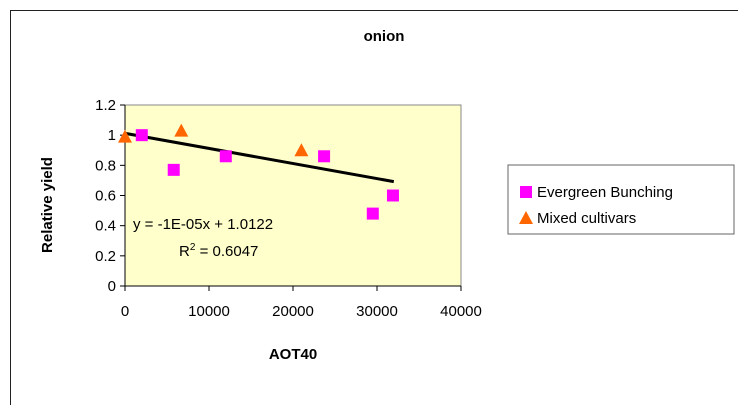 This screenshot has width=742, height=405. I want to click on y-tick-label: 1.2, so click(105, 105).